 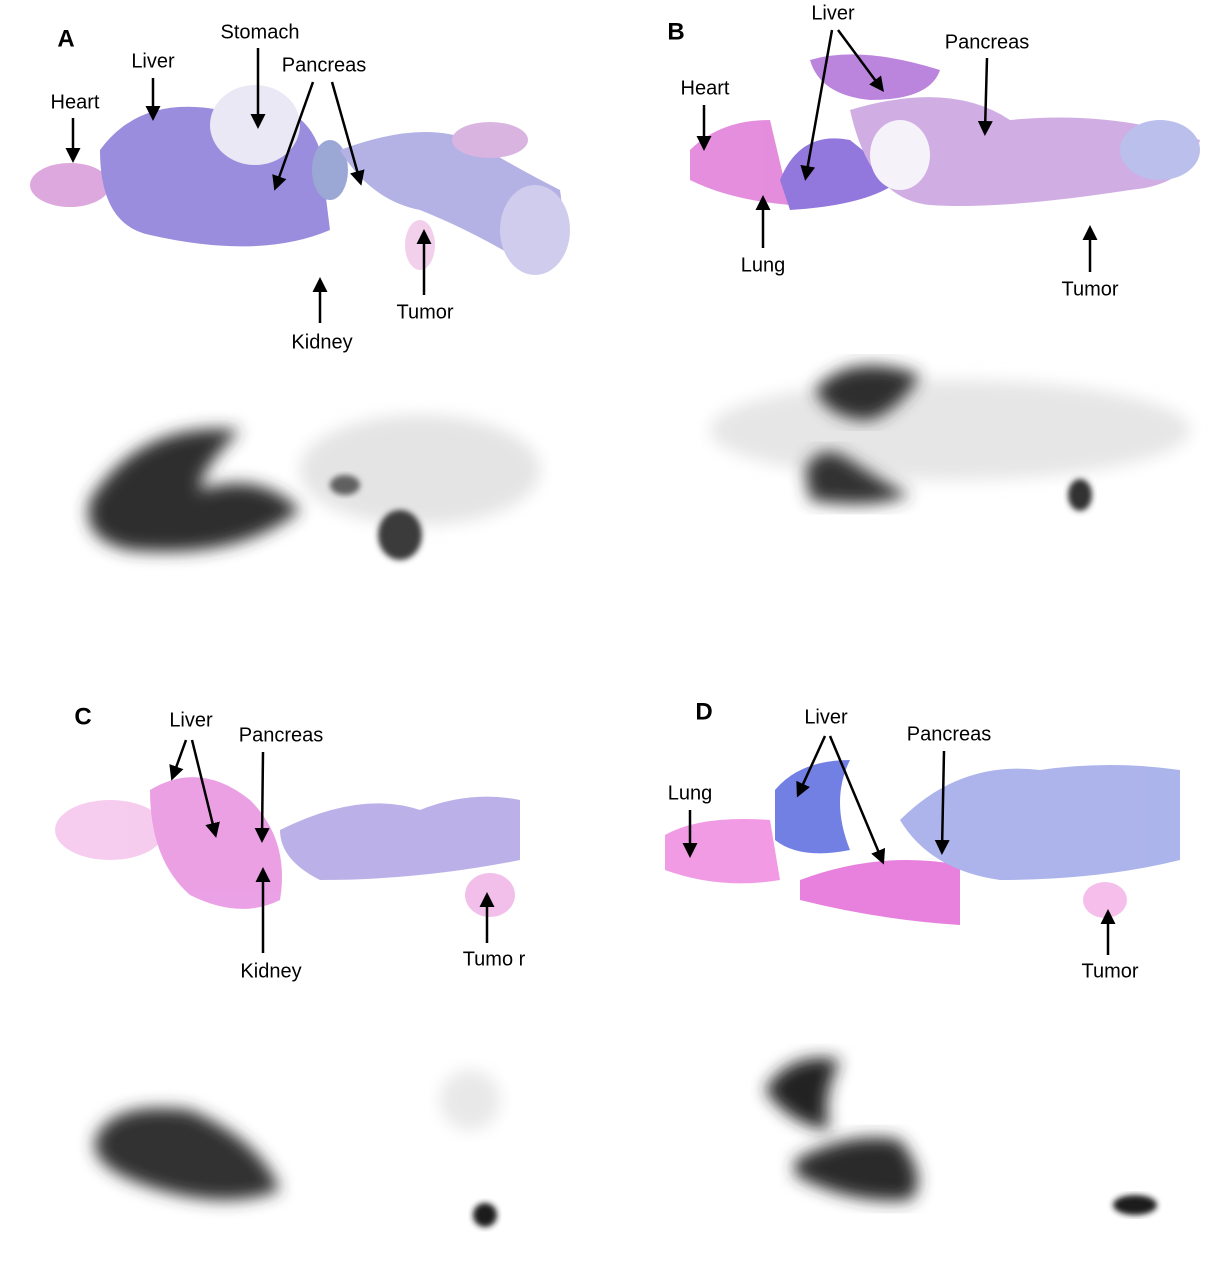 I want to click on tissue-section-c, so click(x=287, y=847).